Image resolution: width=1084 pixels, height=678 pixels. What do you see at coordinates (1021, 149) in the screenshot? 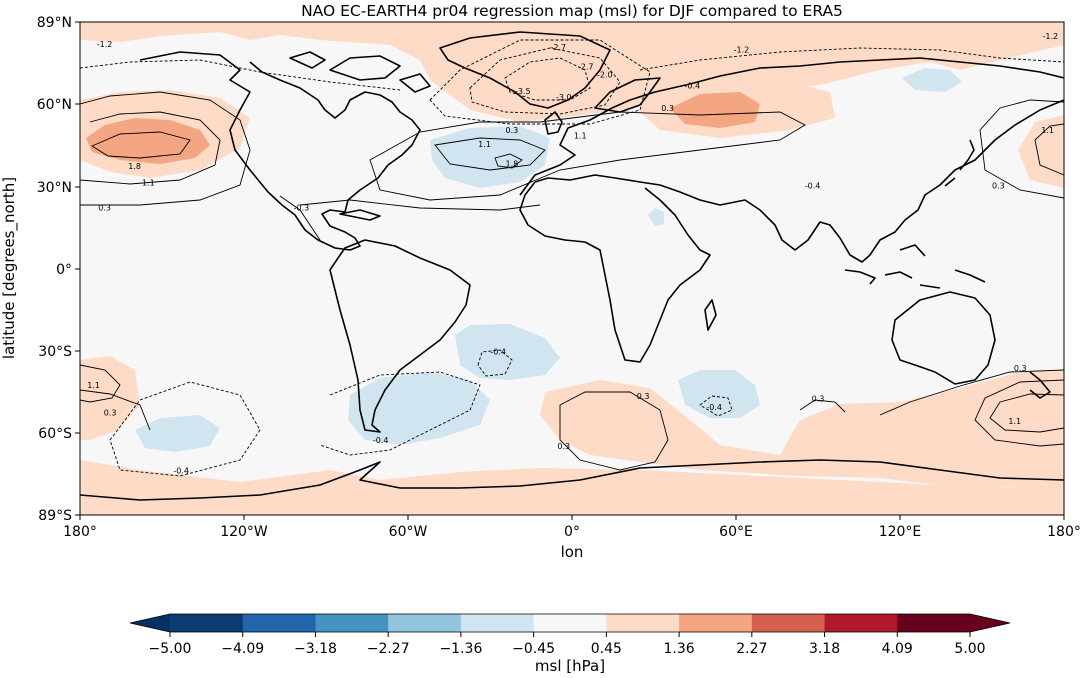
I see `contour-pacific-east-0.3` at bounding box center [1021, 149].